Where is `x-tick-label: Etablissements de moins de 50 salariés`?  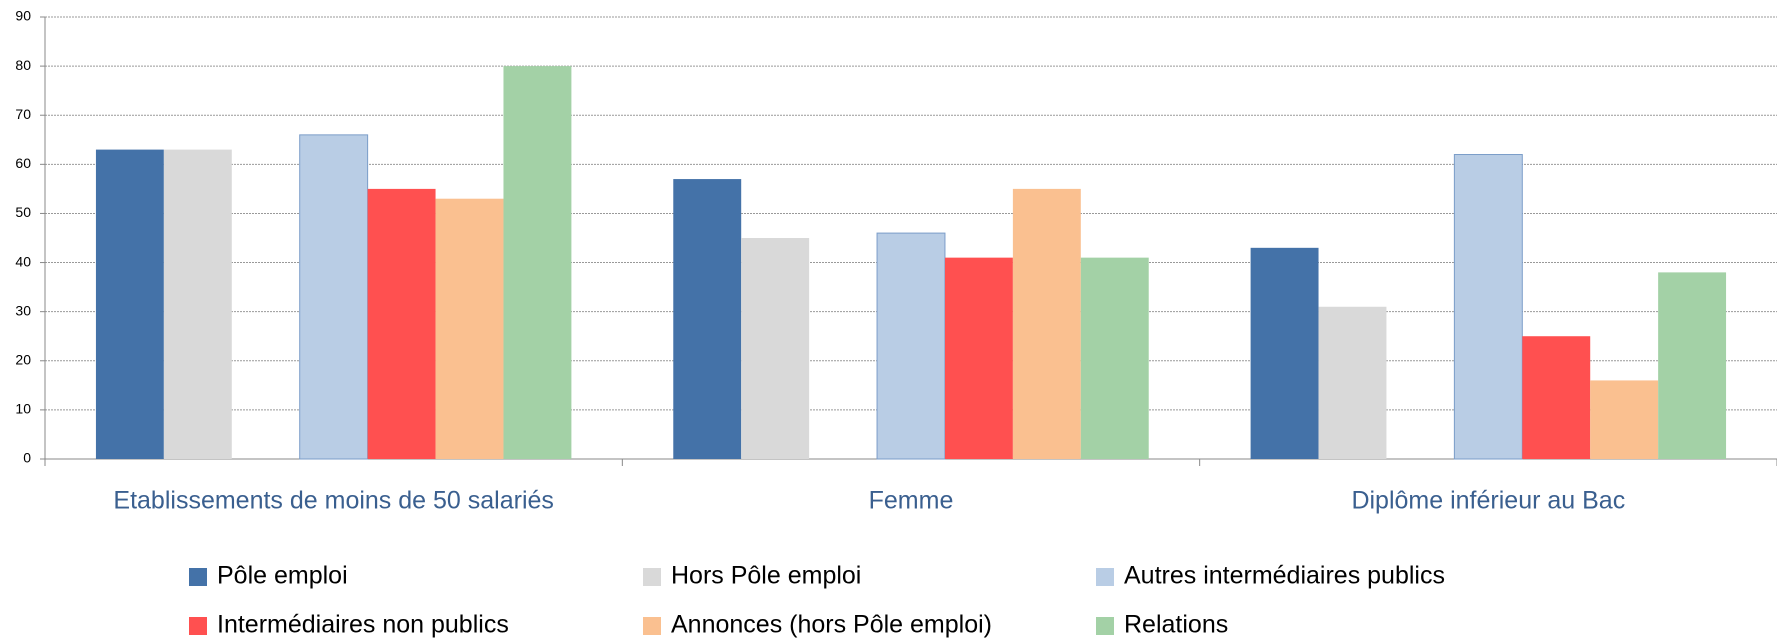
x-tick-label: Etablissements de moins de 50 salariés is located at coordinates (333, 501).